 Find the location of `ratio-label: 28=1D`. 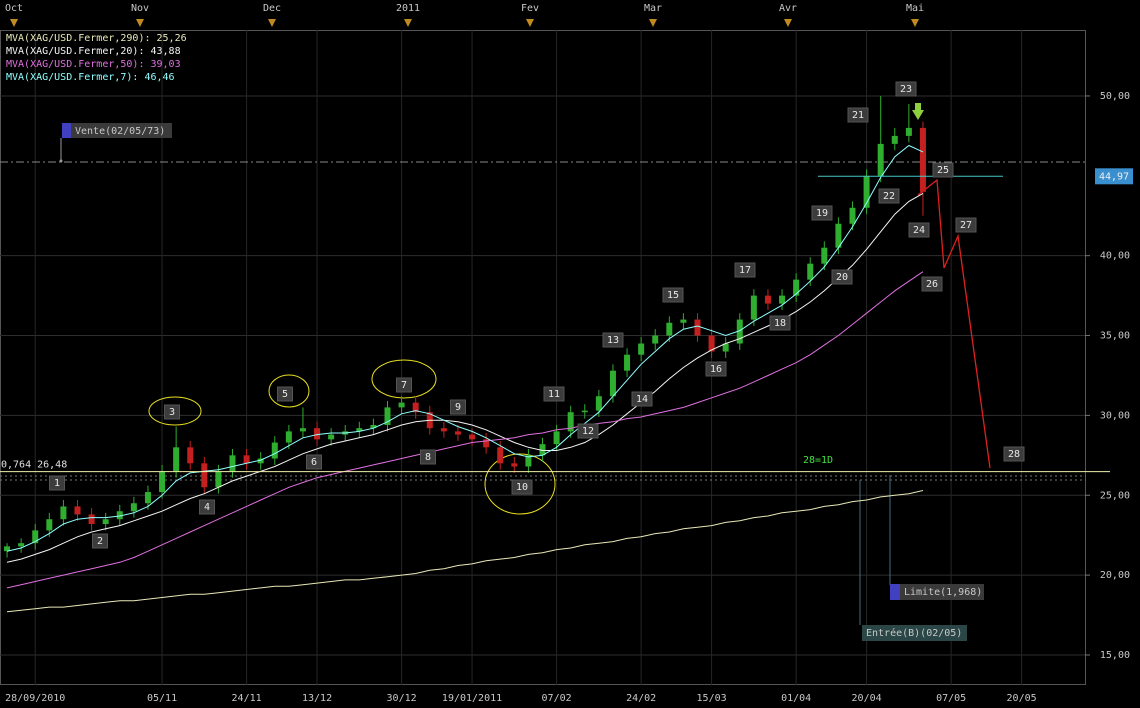

ratio-label: 28=1D is located at coordinates (818, 460).